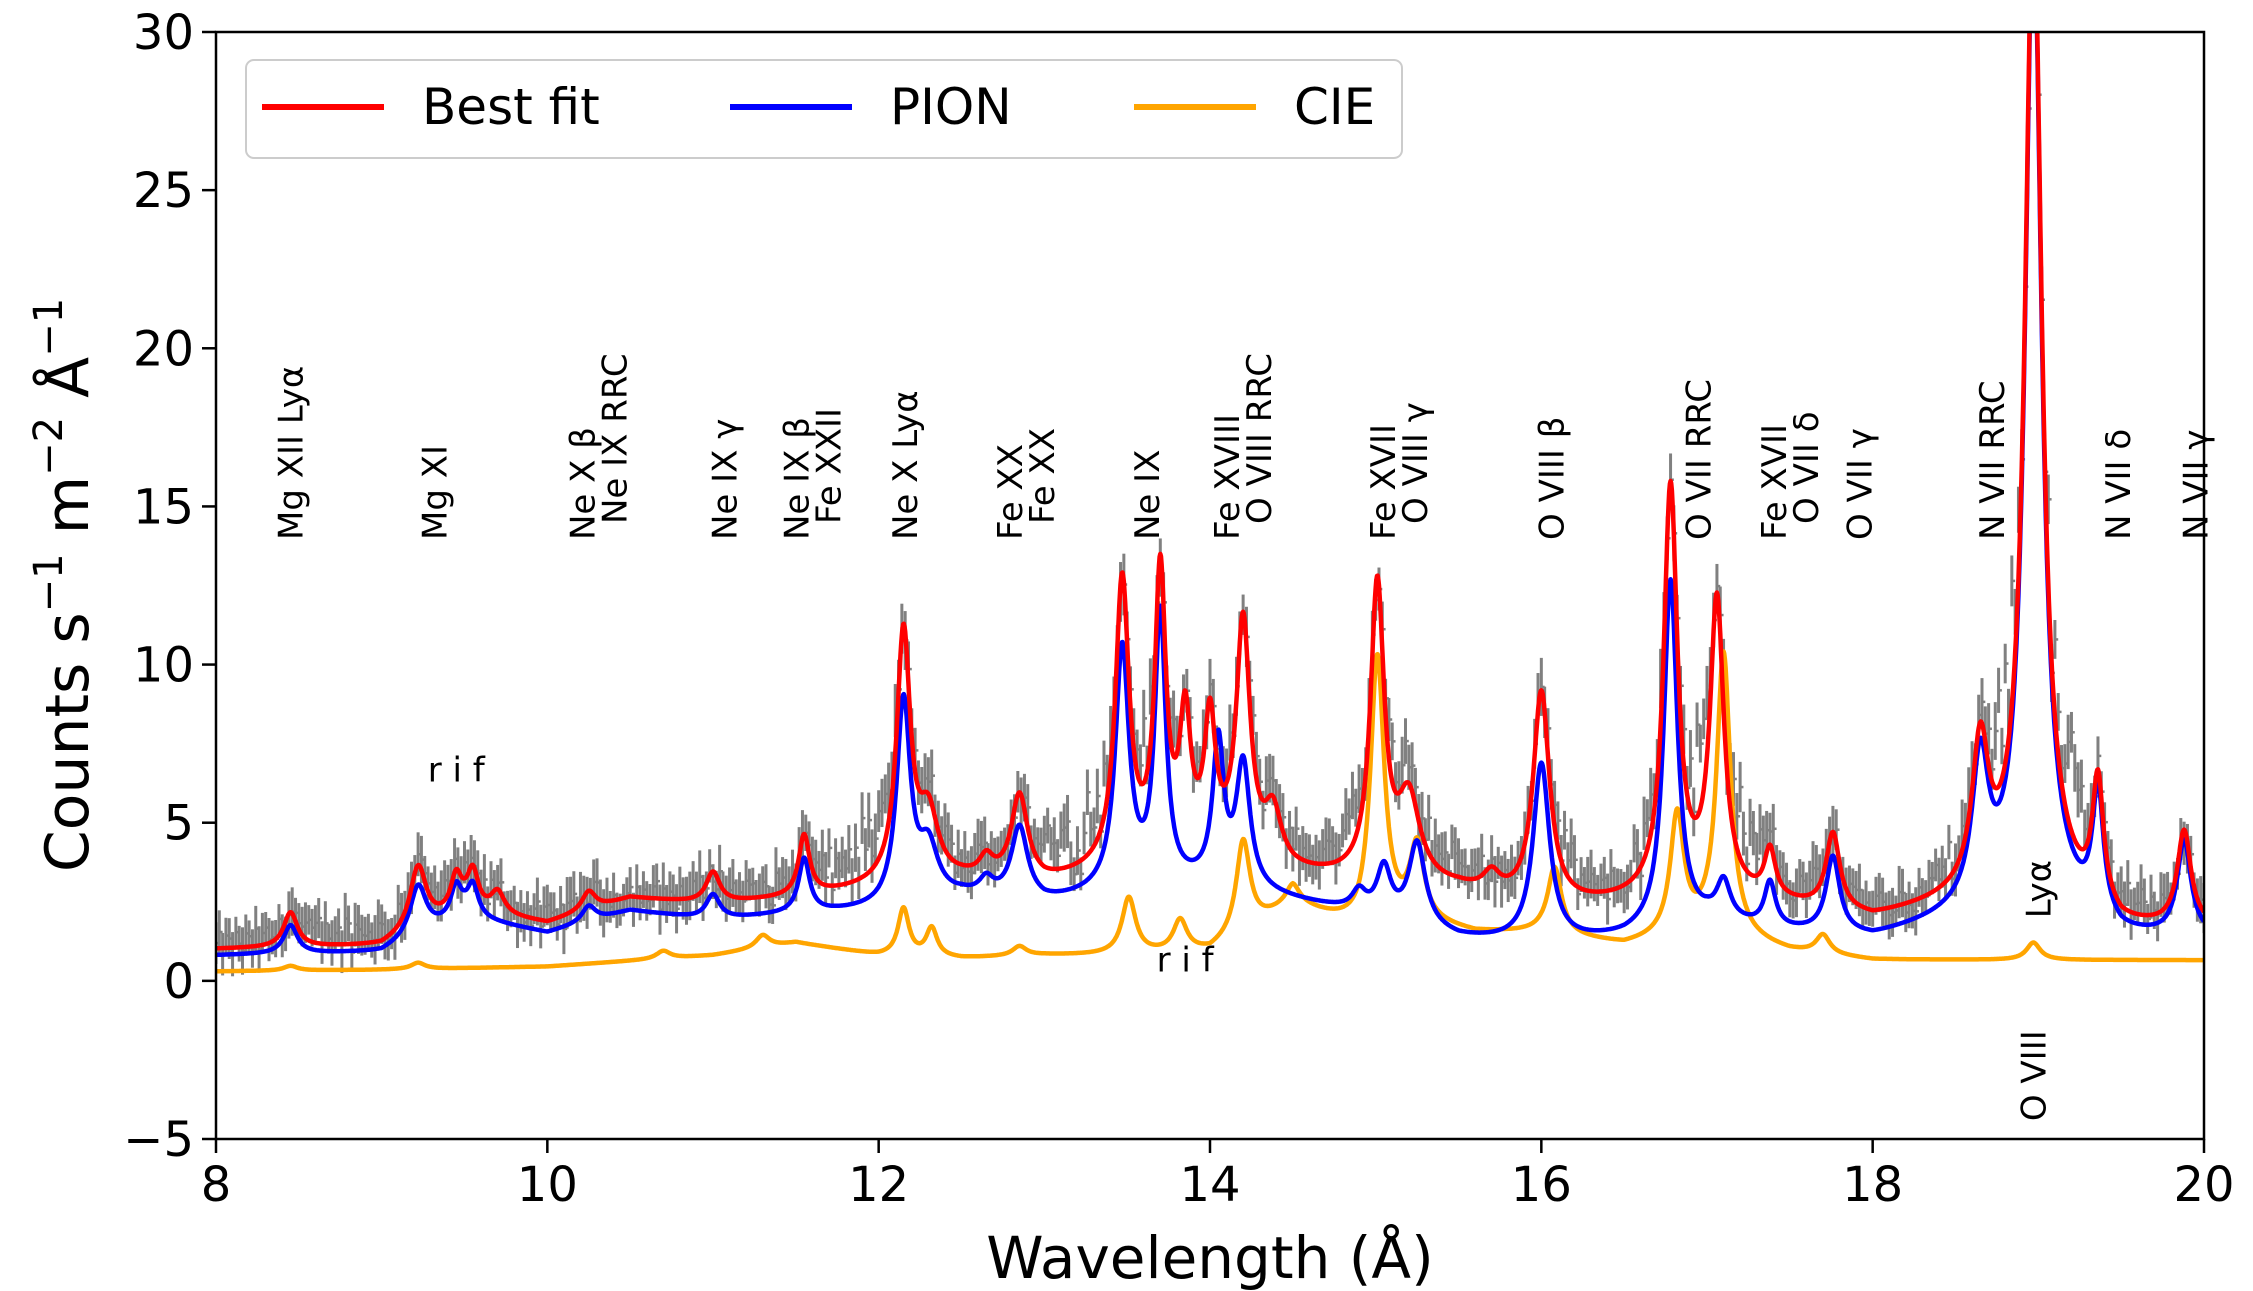 This screenshot has width=2253, height=1291. Describe the element at coordinates (178, 824) in the screenshot. I see `y-tick-label: 5` at that location.